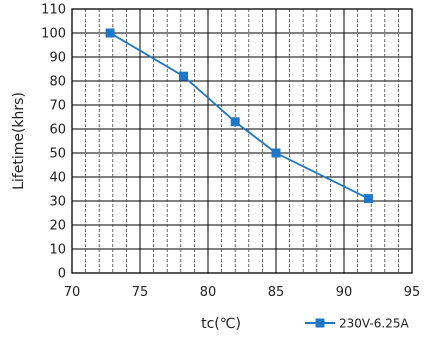 Image resolution: width=429 pixels, height=338 pixels. Describe the element at coordinates (53, 10) in the screenshot. I see `y-tick-label: 110` at that location.